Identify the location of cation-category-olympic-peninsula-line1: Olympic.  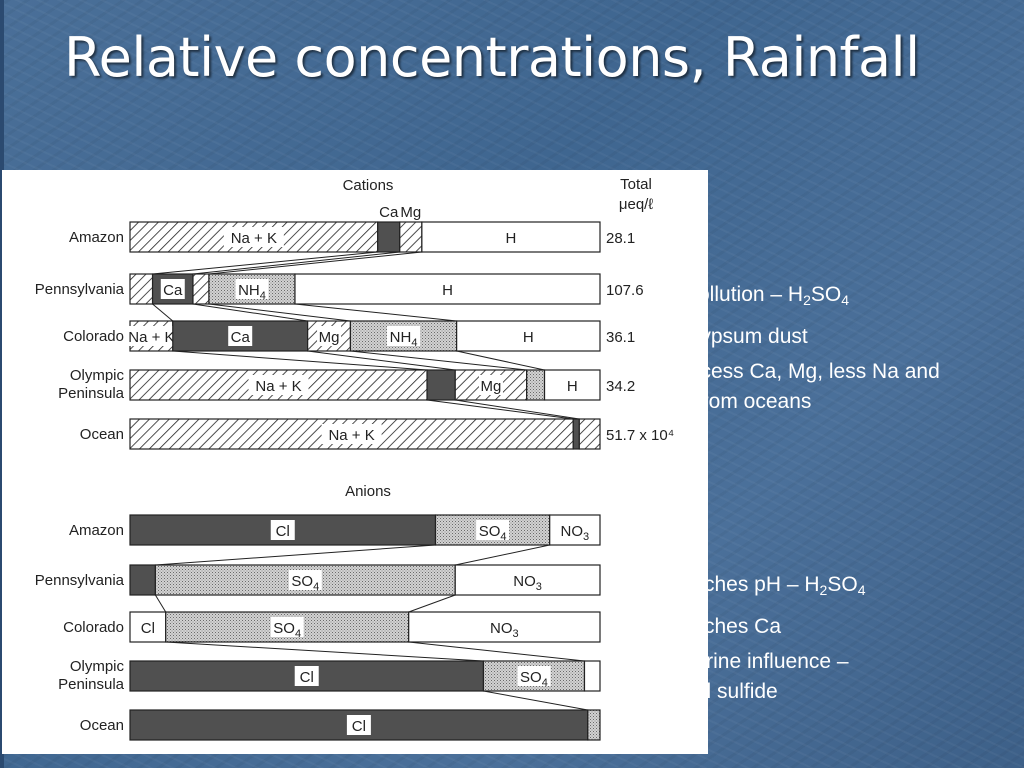
(97, 375).